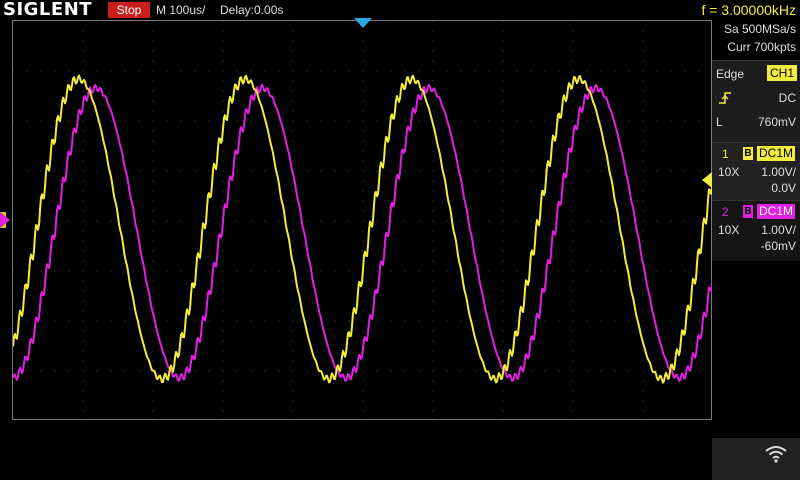 This screenshot has height=480, width=800. I want to click on timebase-readout: M 100us/, so click(181, 10).